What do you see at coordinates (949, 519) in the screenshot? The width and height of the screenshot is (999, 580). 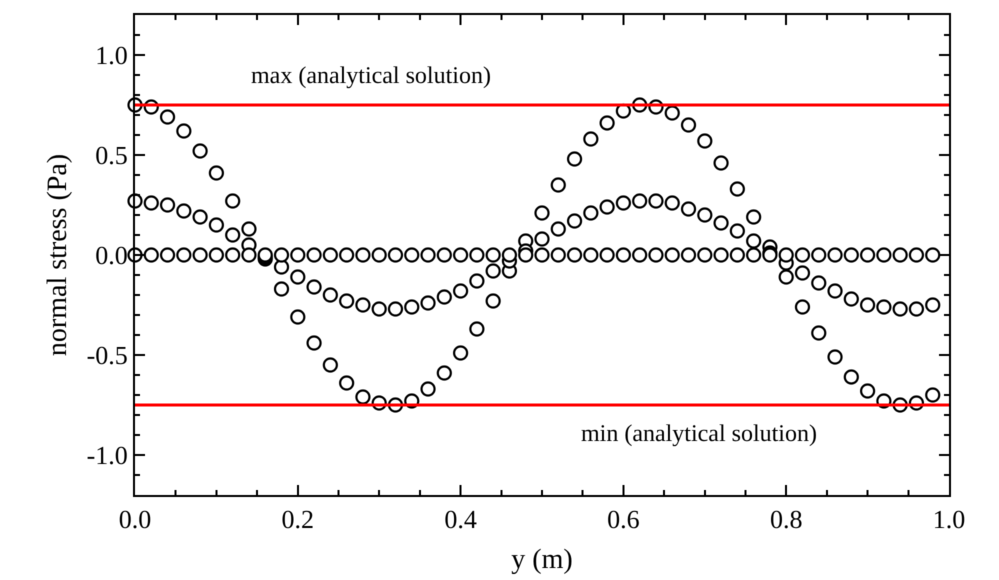 I see `x-tick-label: 1.0` at bounding box center [949, 519].